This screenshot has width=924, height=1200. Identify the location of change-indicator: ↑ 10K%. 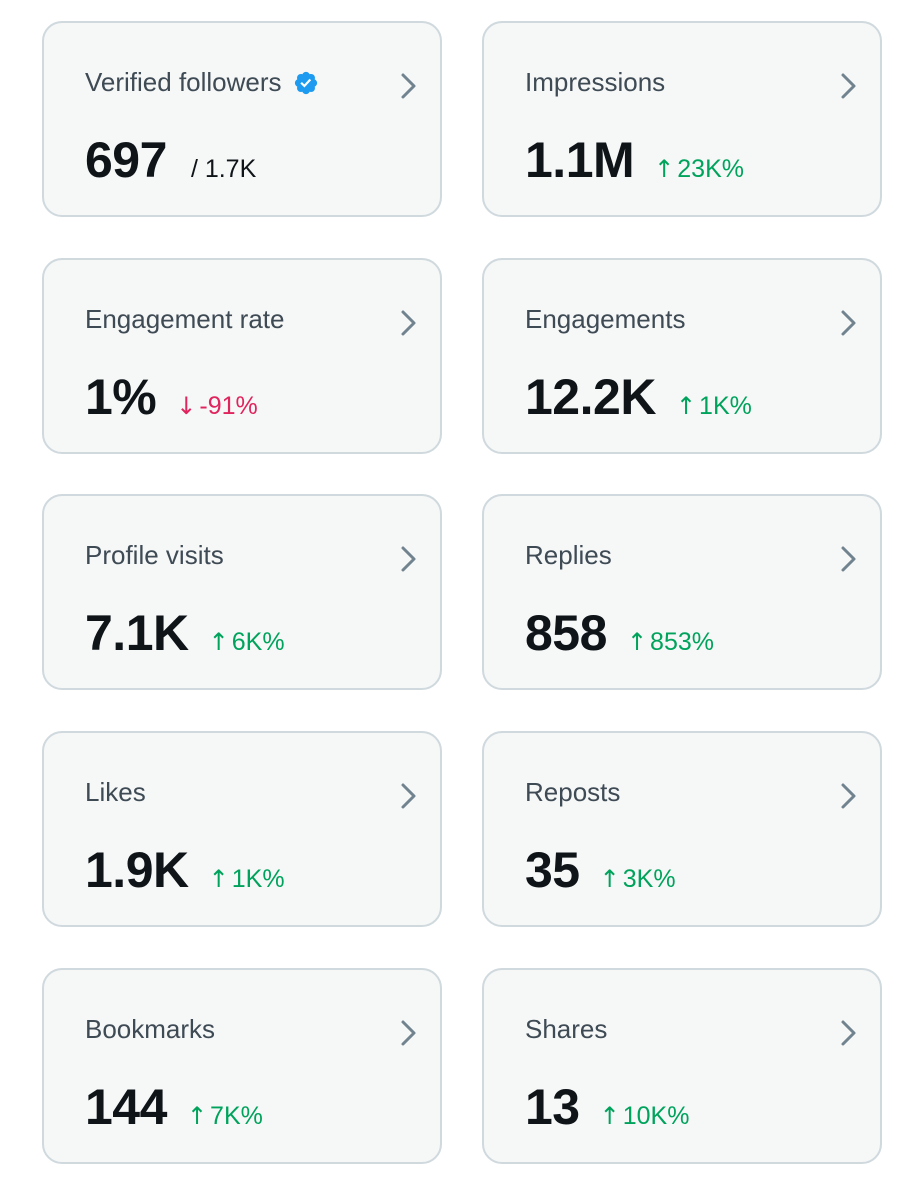
(645, 1116).